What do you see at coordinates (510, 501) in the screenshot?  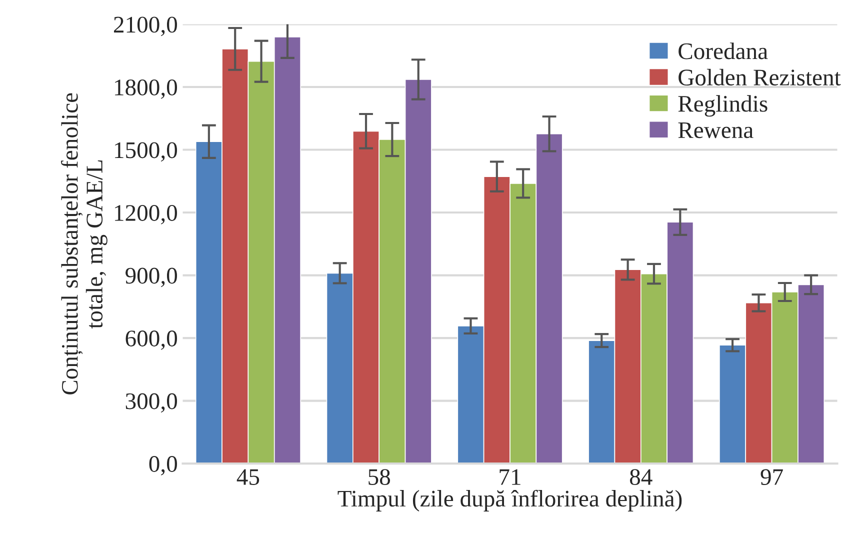 I see `x-axis-title: Timpul (zile după înflorirea deplină)` at bounding box center [510, 501].